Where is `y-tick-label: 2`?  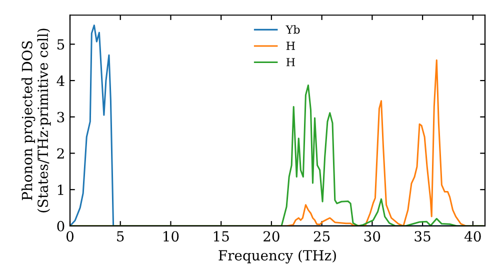 y-tick-label: 2 is located at coordinates (60, 153).